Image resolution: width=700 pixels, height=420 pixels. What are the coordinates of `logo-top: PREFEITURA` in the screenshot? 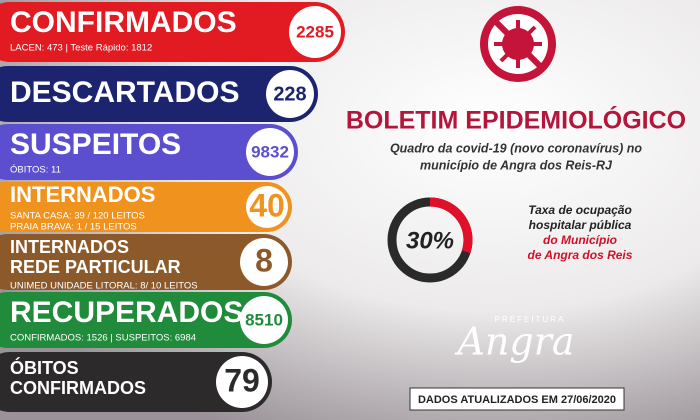 It's located at (530, 319).